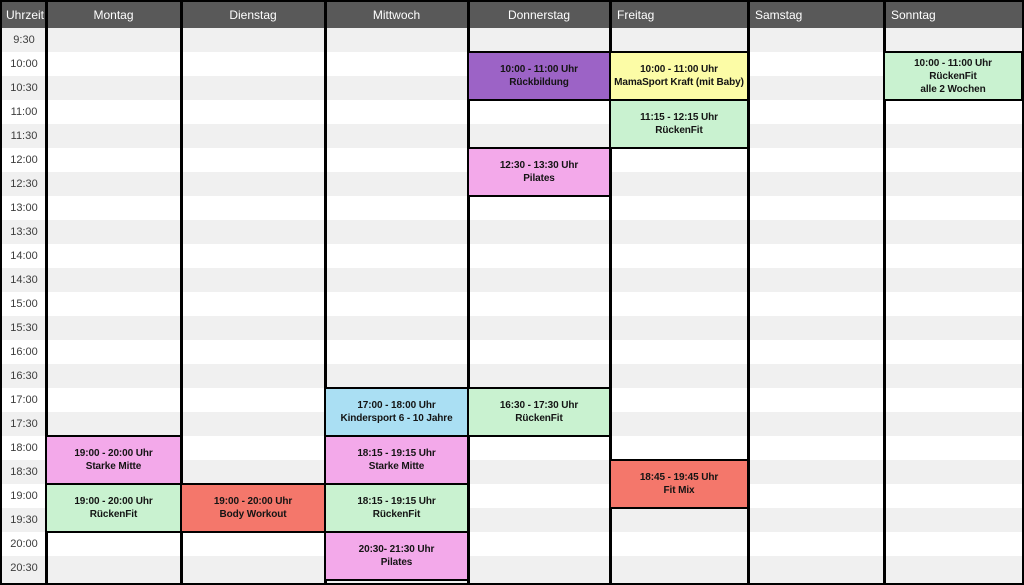 Image resolution: width=1024 pixels, height=585 pixels. I want to click on time-column-header: Uhrzeit, so click(25, 15).